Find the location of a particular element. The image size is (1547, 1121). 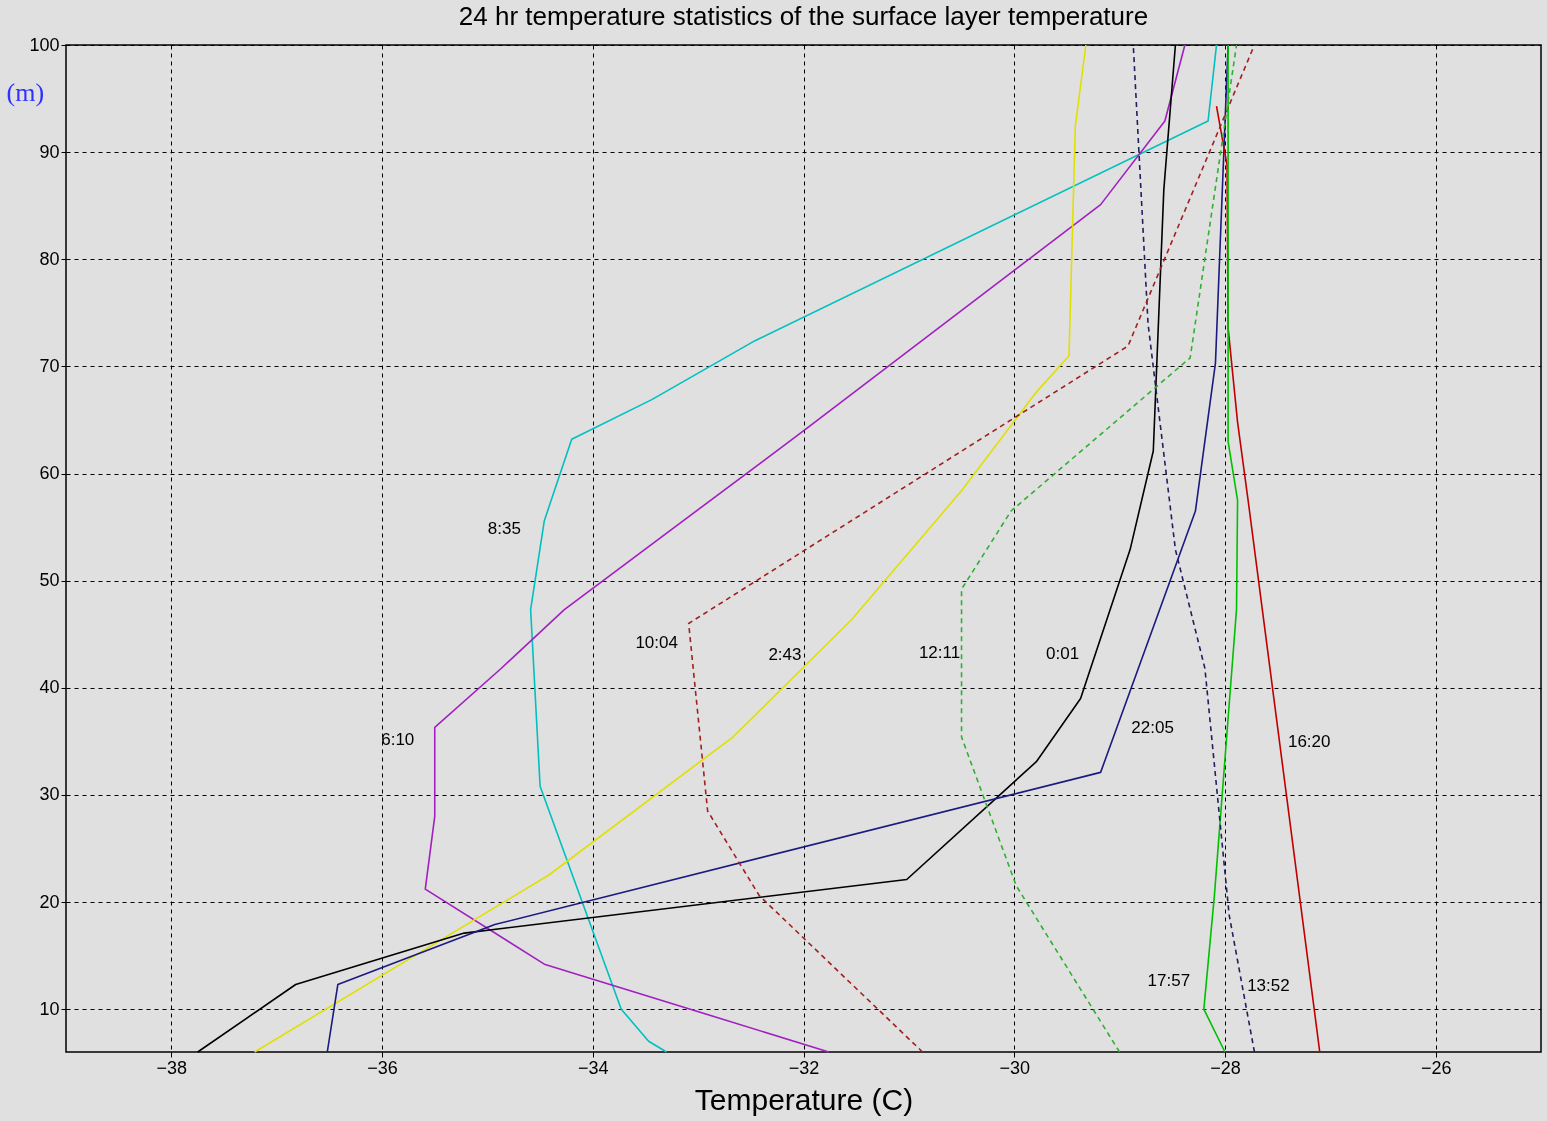

x-tick-label: −26 is located at coordinates (1436, 1067).